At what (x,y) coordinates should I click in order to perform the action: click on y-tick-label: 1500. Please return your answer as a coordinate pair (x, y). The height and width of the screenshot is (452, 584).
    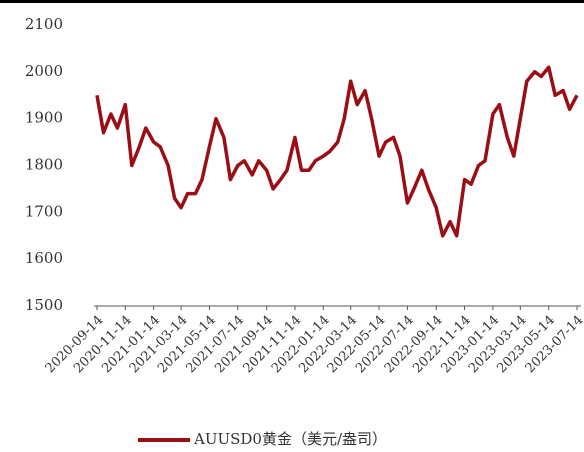
    Looking at the image, I should click on (44, 305).